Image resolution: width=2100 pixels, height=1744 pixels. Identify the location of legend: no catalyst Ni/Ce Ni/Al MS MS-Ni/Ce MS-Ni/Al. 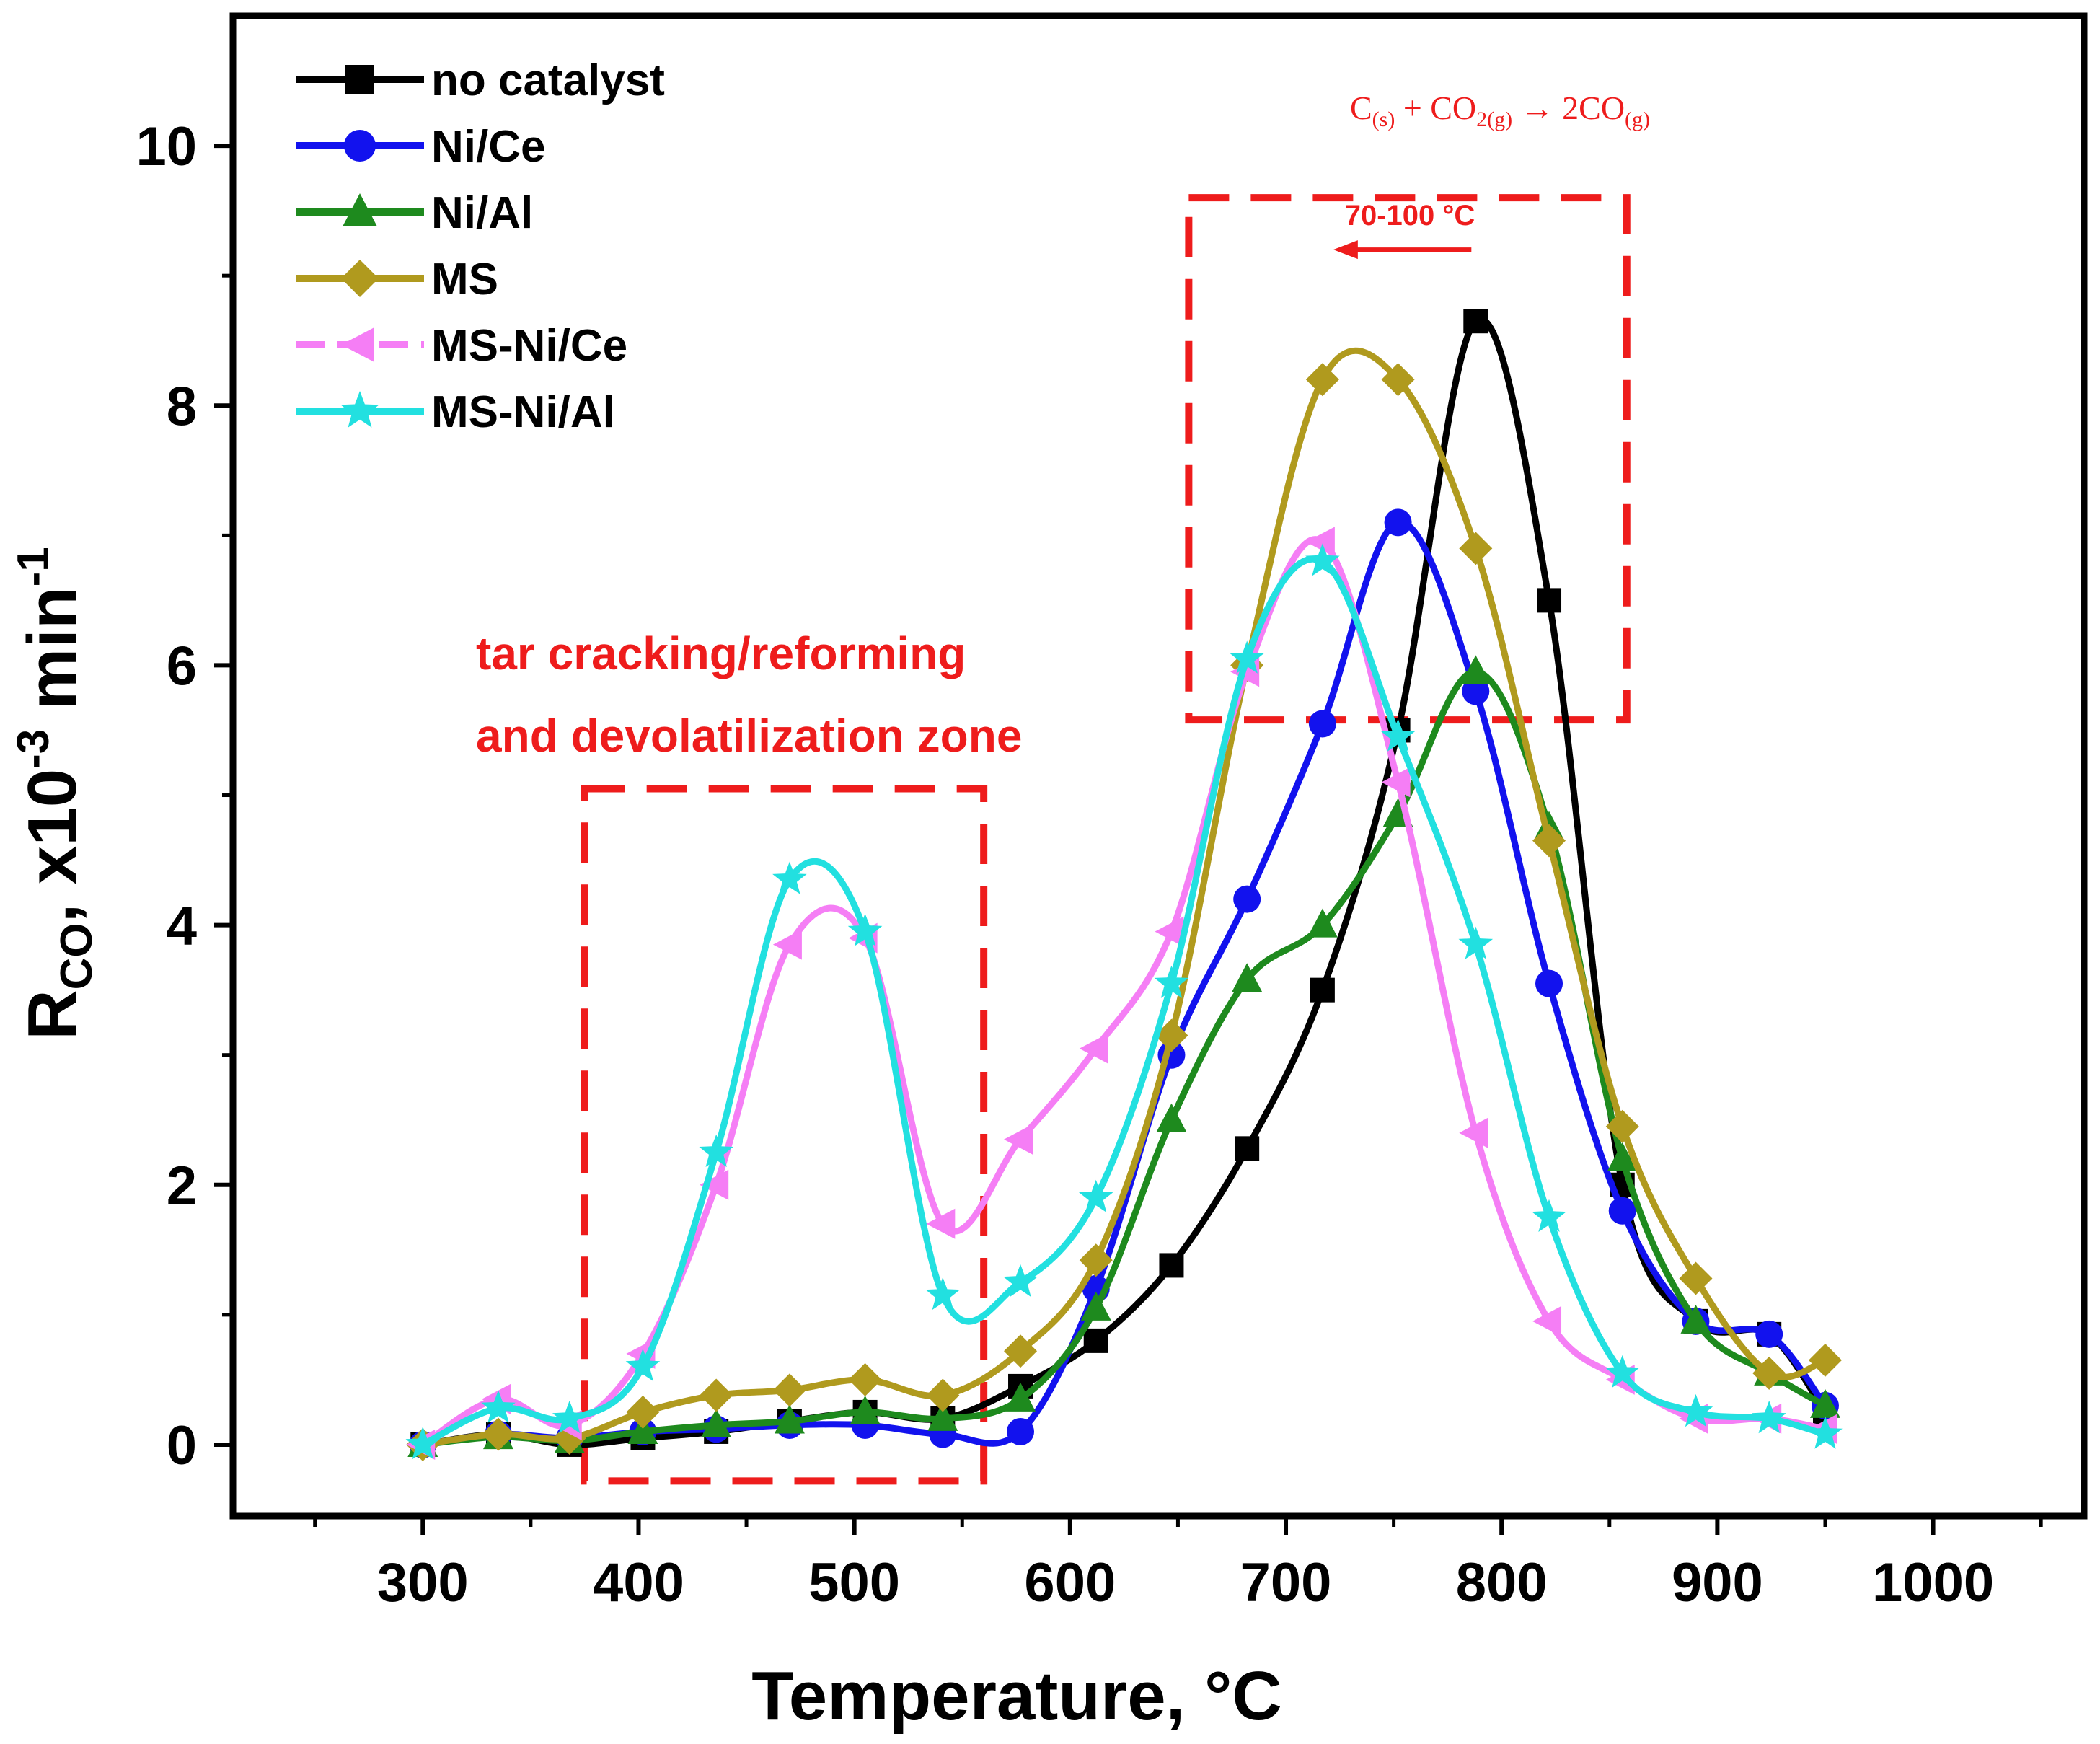
(481, 247).